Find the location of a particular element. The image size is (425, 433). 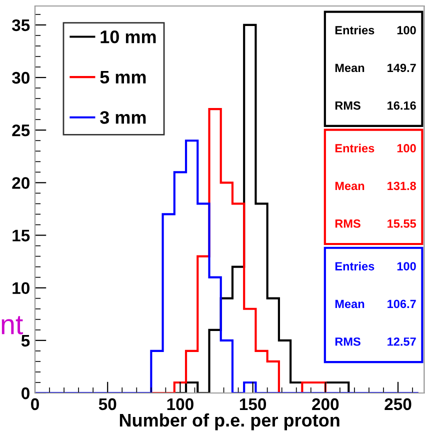

y-tick-label: 5 is located at coordinates (25, 340).